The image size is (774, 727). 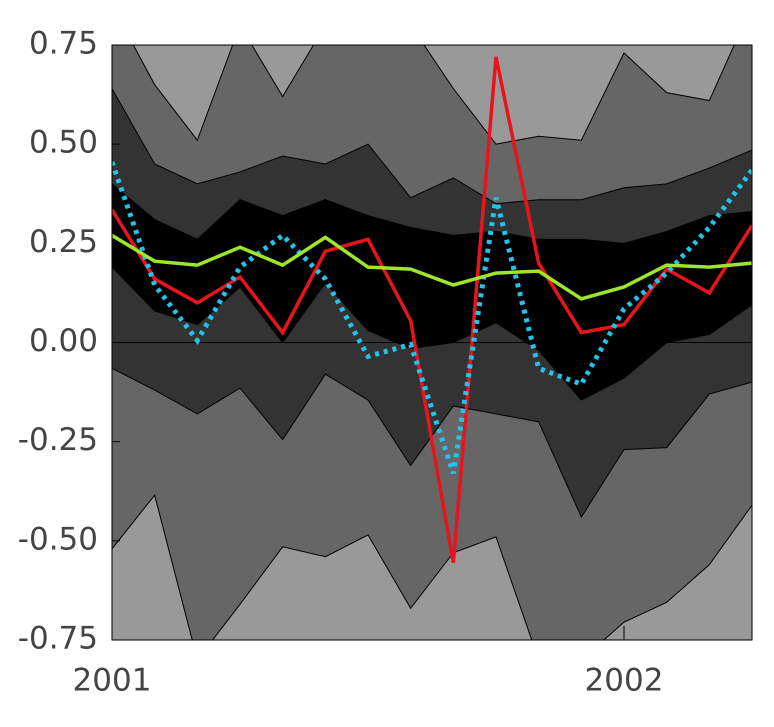 What do you see at coordinates (112, 681) in the screenshot?
I see `x-tick-label: 2001` at bounding box center [112, 681].